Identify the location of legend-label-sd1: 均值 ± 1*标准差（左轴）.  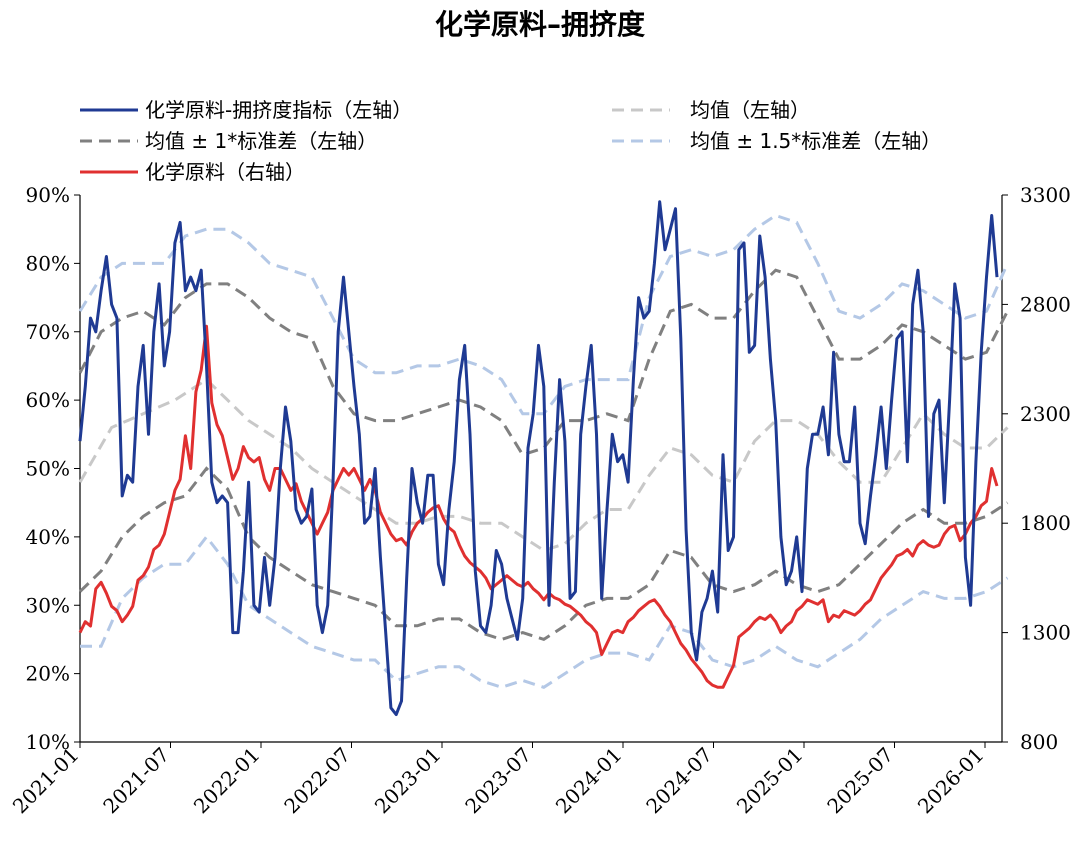
(261, 141).